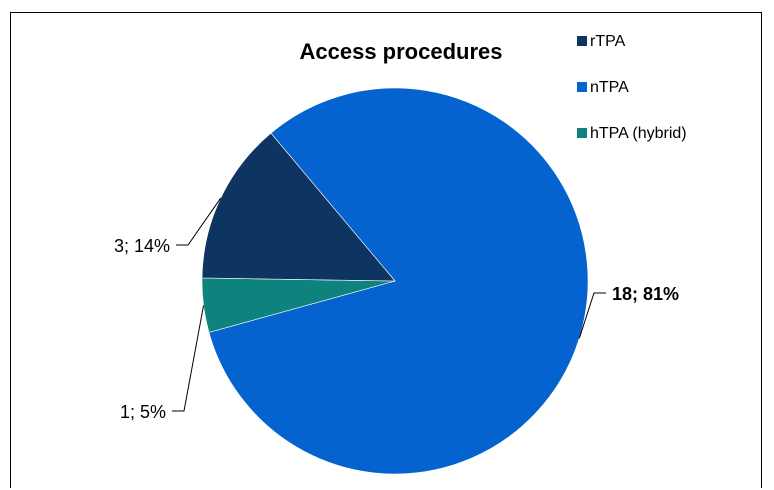  Describe the element at coordinates (582, 133) in the screenshot. I see `legend-swatch-htpa-hybrid` at that location.